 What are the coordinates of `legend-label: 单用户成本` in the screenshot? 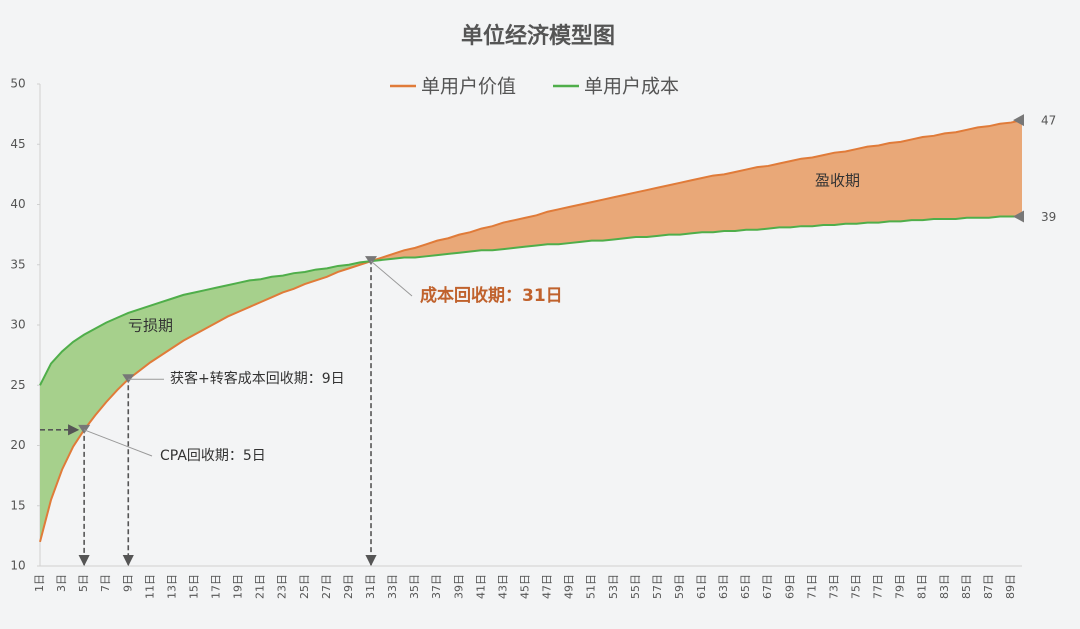 It's located at (631, 87).